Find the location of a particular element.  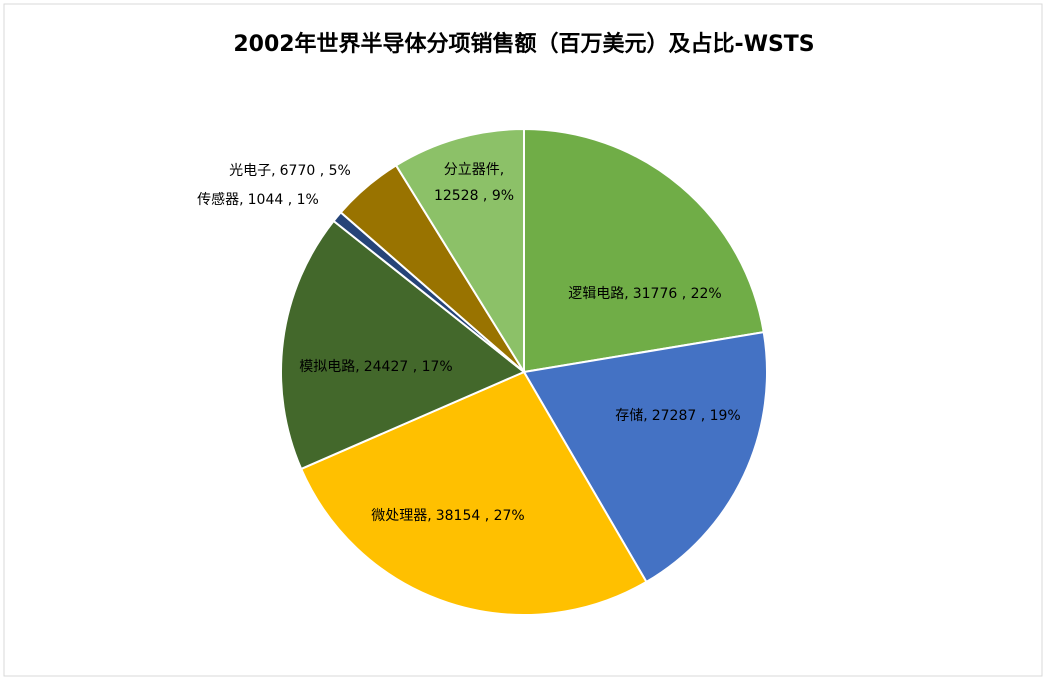

data-label: 逻辑电路, 31776 , 22% is located at coordinates (644, 294).